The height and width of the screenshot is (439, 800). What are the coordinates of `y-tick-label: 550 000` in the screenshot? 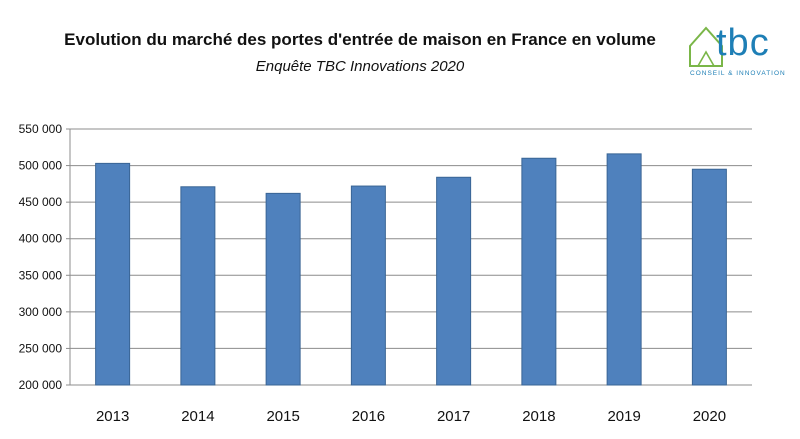 It's located at (41, 129).